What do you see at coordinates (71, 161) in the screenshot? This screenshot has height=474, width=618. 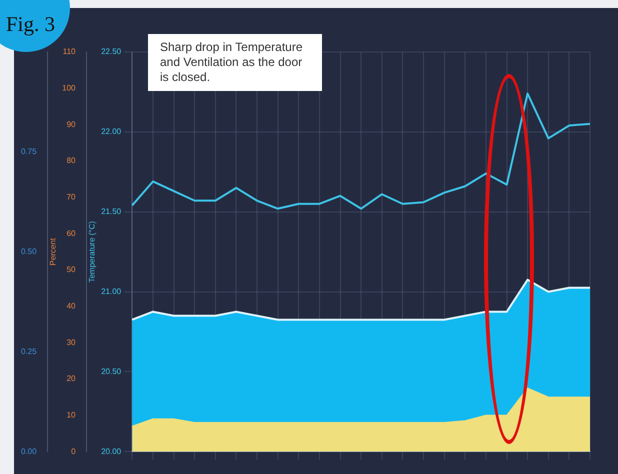 I see `y3-tick-label: 80` at bounding box center [71, 161].